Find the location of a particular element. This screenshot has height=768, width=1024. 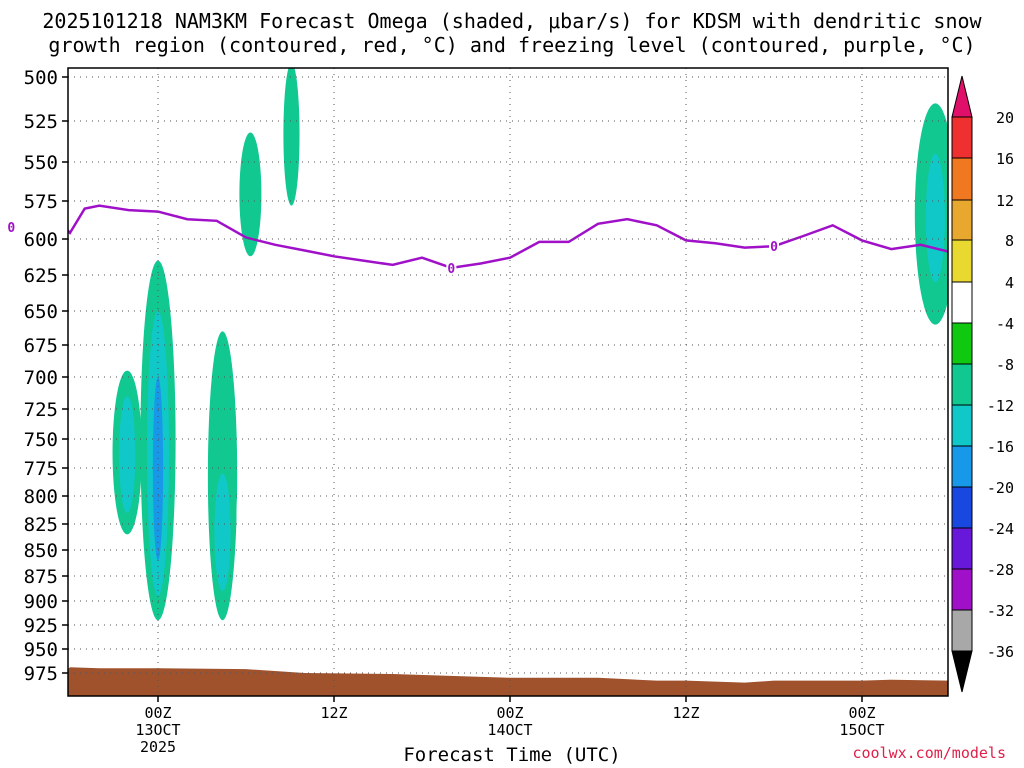

colorbar-label-1: 16 is located at coordinates (1005, 159).